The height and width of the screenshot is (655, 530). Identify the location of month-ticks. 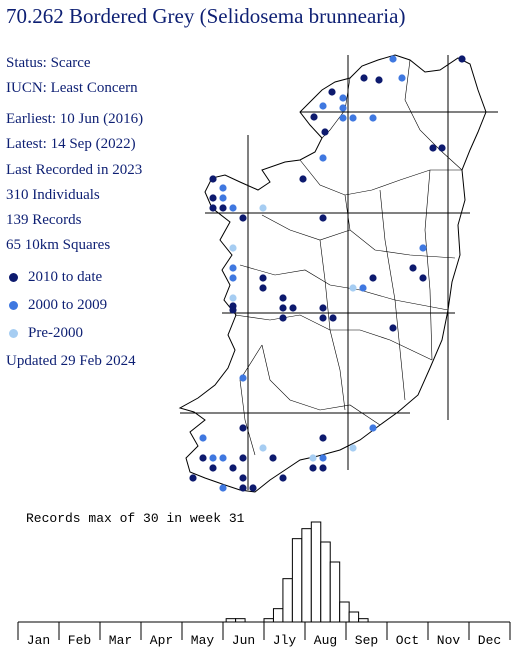
(264, 631).